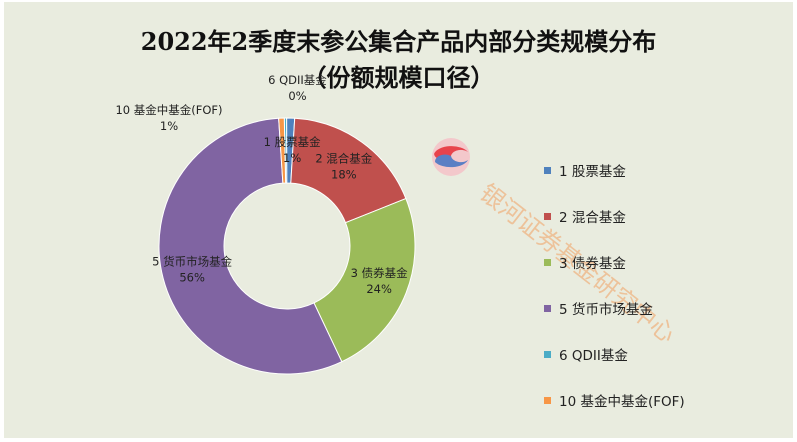  Describe the element at coordinates (168, 110) in the screenshot. I see `slice-name-label: 10 基金中基金(FOF)` at that location.